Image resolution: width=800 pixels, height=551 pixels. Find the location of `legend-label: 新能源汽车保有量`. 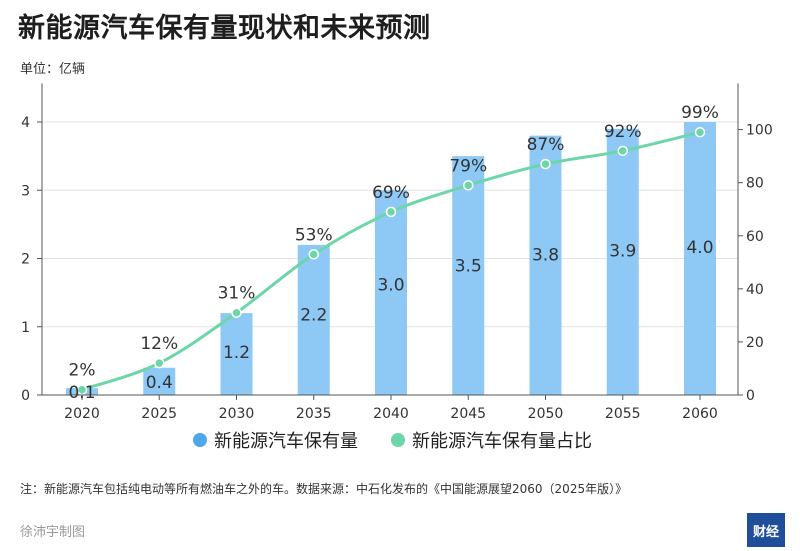

legend-label: 新能源汽车保有量 is located at coordinates (286, 441).